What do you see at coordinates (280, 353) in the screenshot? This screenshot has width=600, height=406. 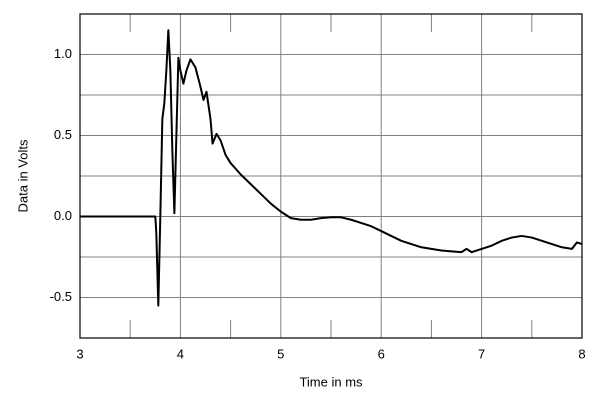 I see `x-tick-label: 5` at bounding box center [280, 353].